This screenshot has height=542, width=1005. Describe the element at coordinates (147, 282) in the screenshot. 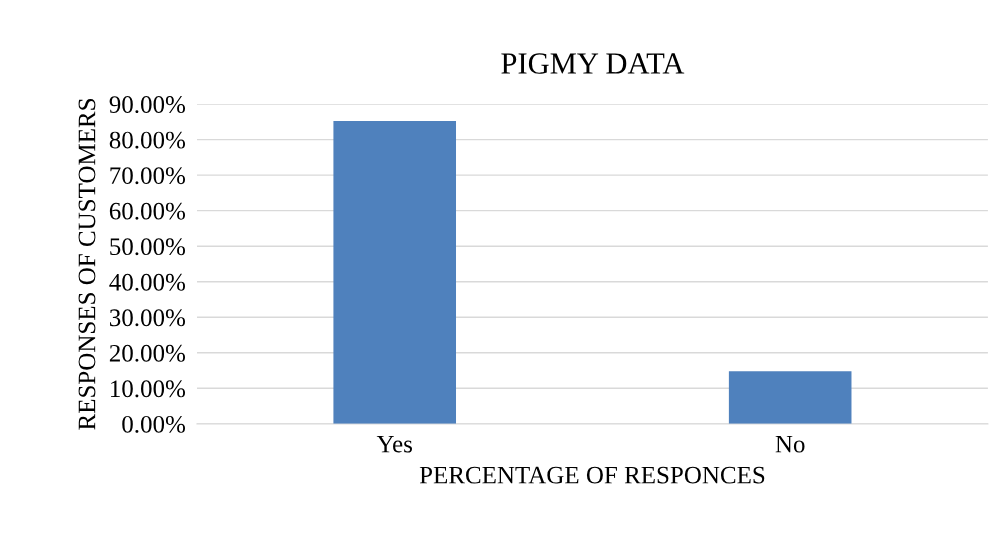

I see `y-tick-label: 40.00%` at that location.